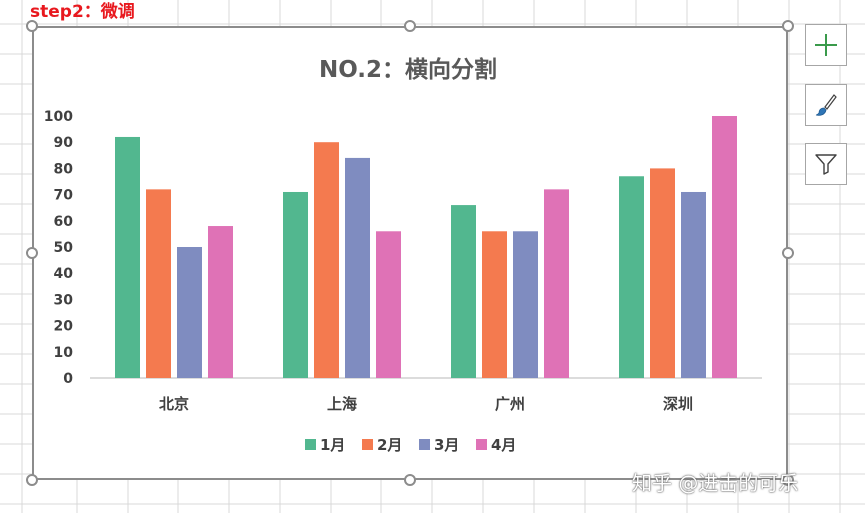  What do you see at coordinates (64, 169) in the screenshot?
I see `y-tick-label: 80` at bounding box center [64, 169].